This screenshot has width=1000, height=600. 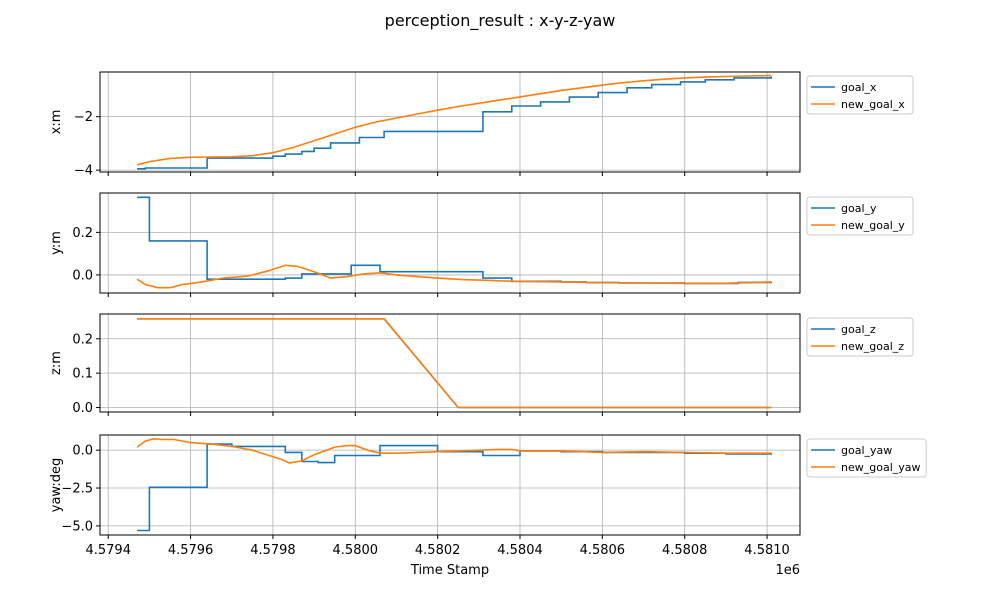 I want to click on legend-label: goal_y, so click(x=859, y=208).